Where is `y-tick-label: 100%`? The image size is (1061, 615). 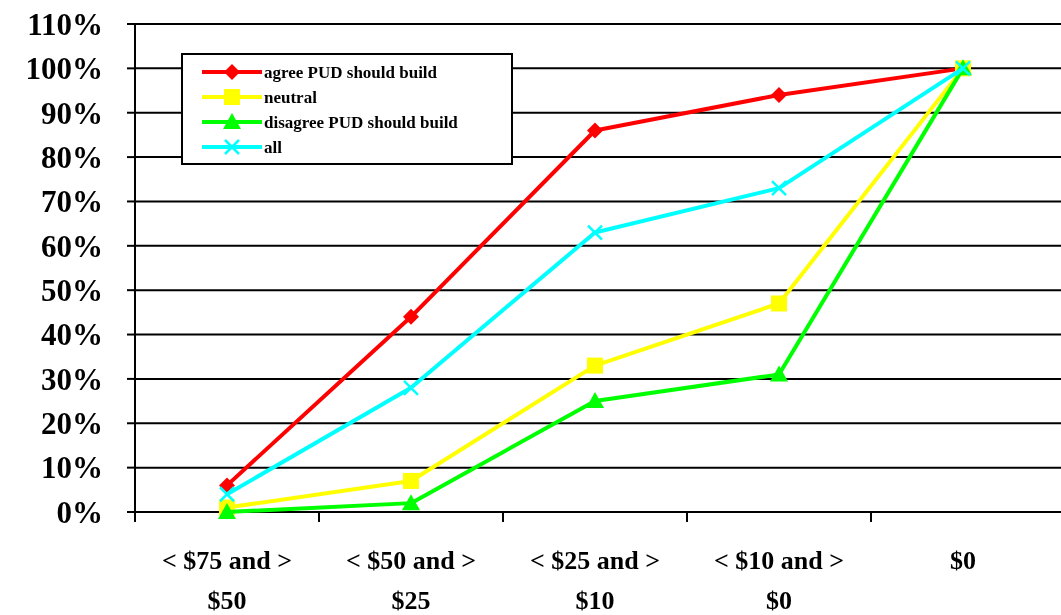
y-tick-label: 100% is located at coordinates (64, 69).